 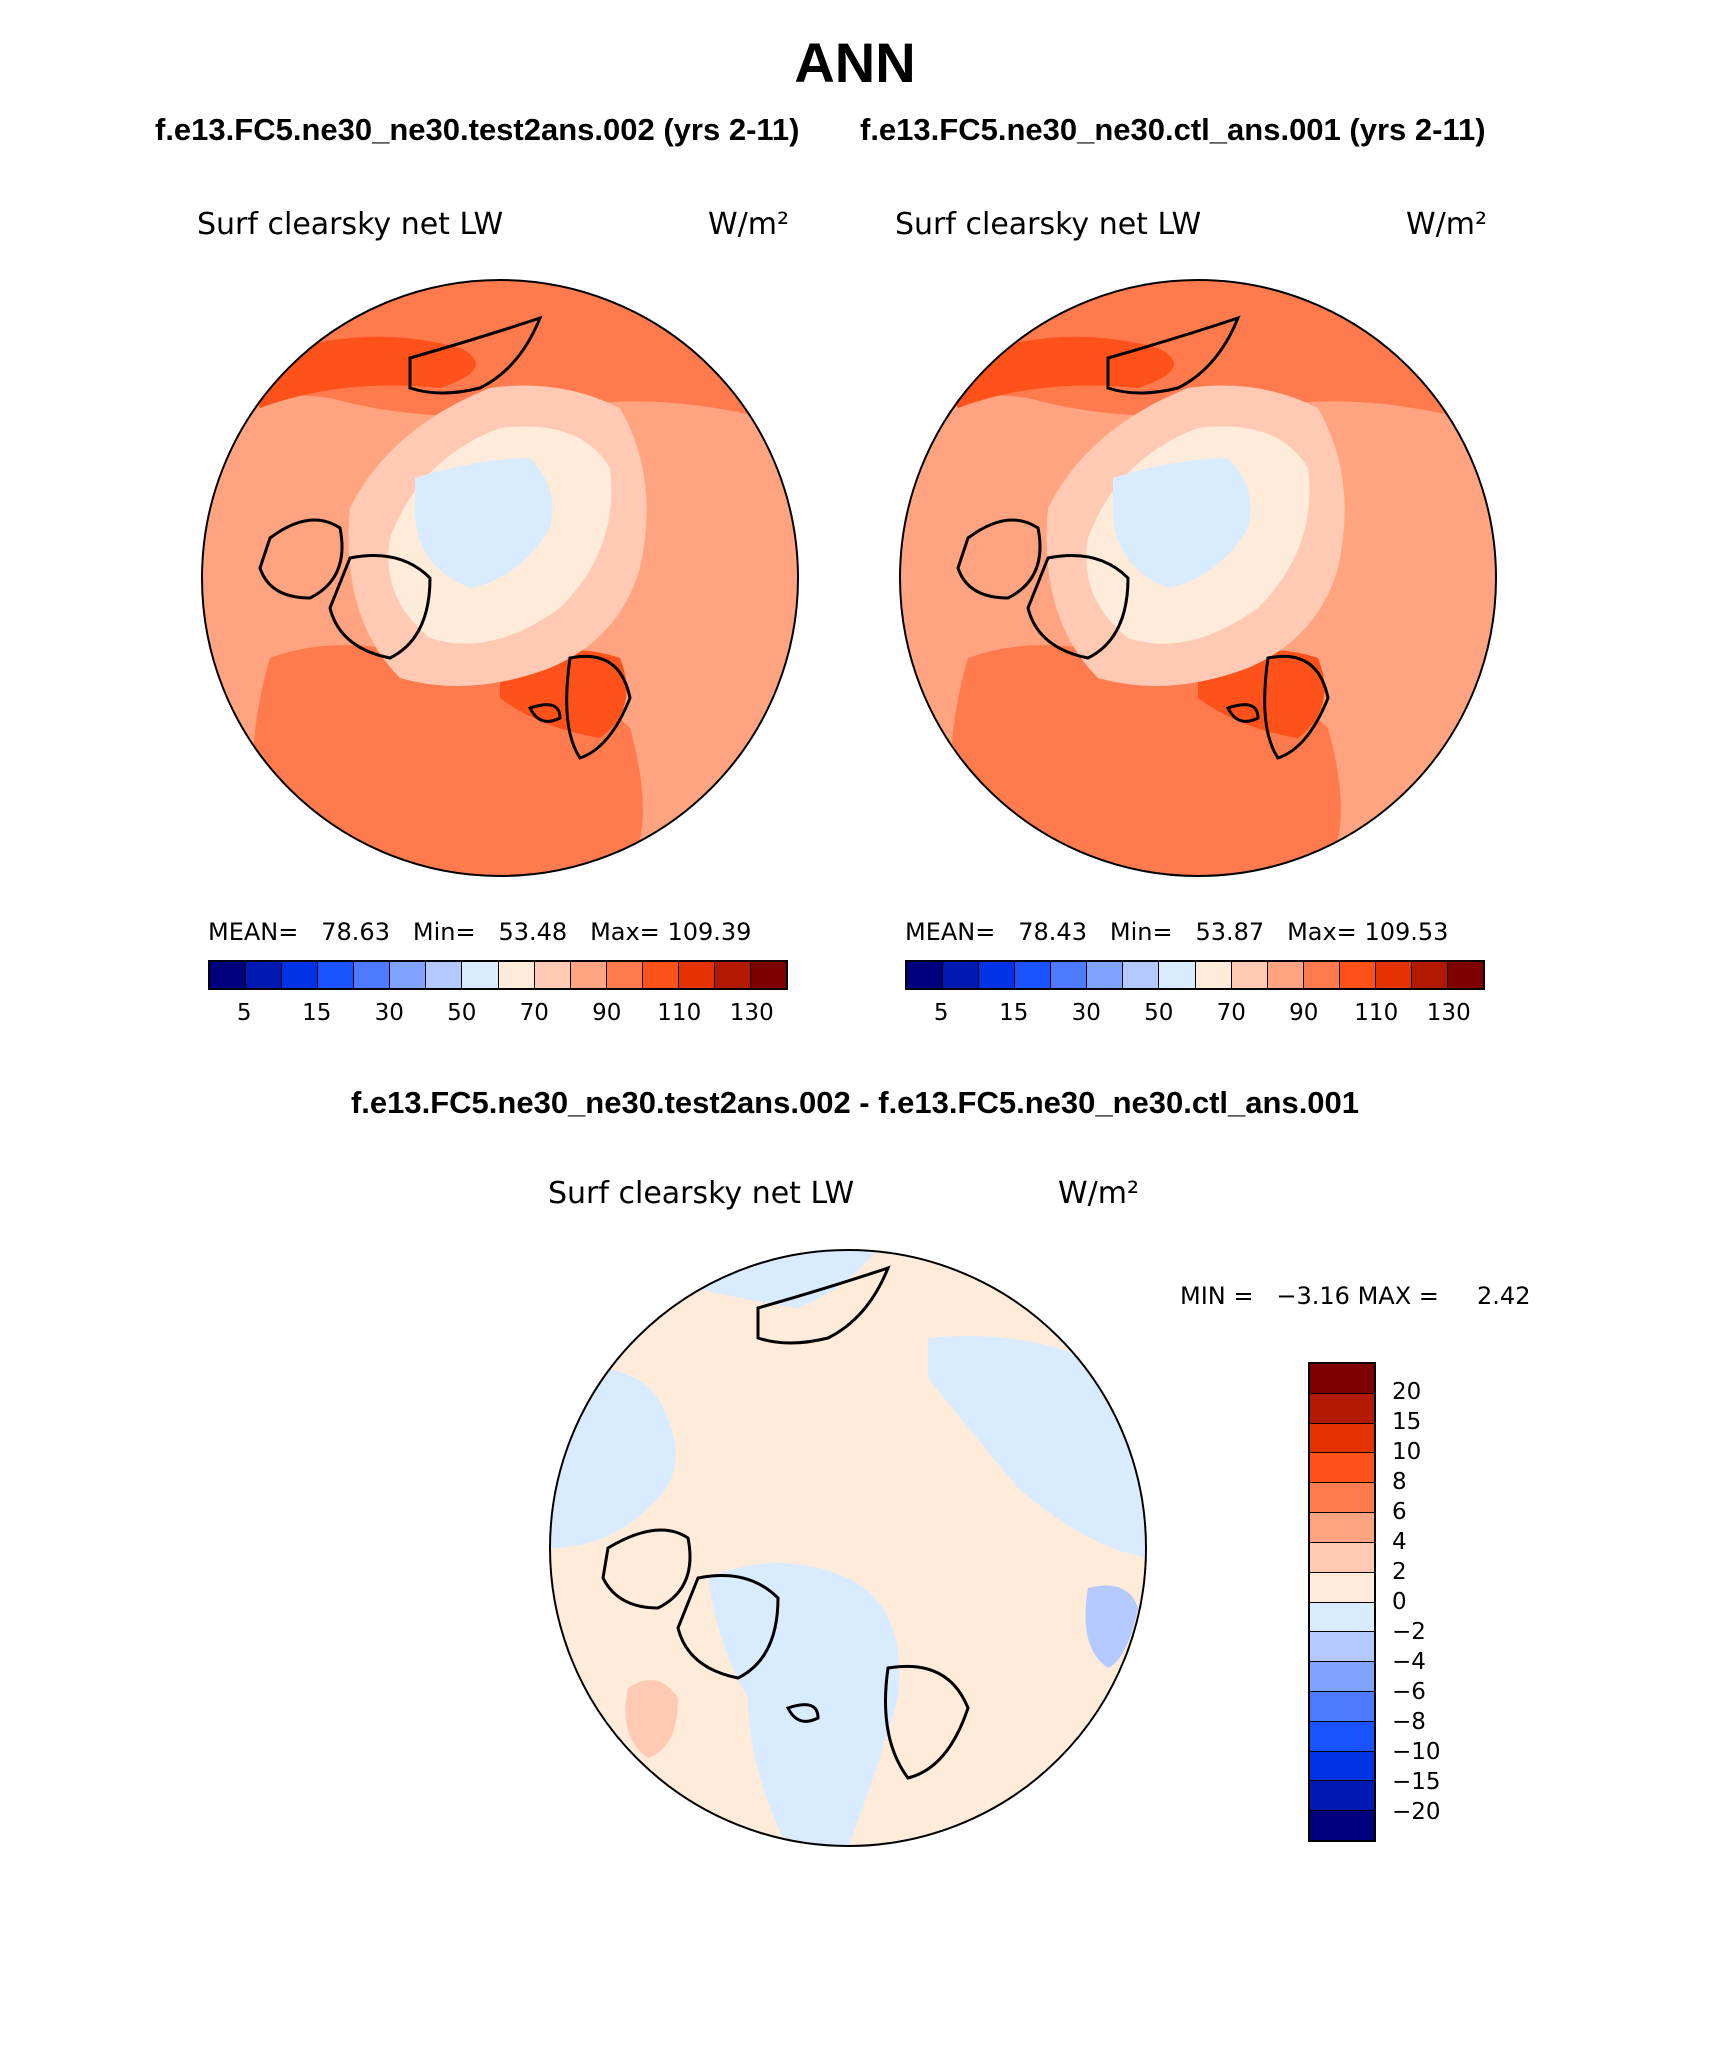 I want to click on panel1-units: W/m², so click(x=749, y=224).